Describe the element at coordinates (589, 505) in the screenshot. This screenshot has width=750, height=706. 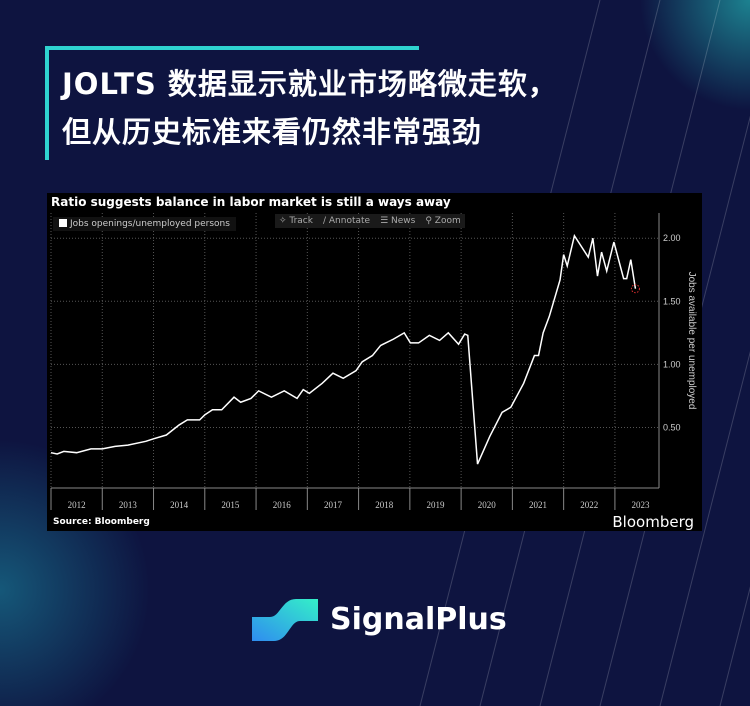
I see `x-tick-label: 2022` at that location.